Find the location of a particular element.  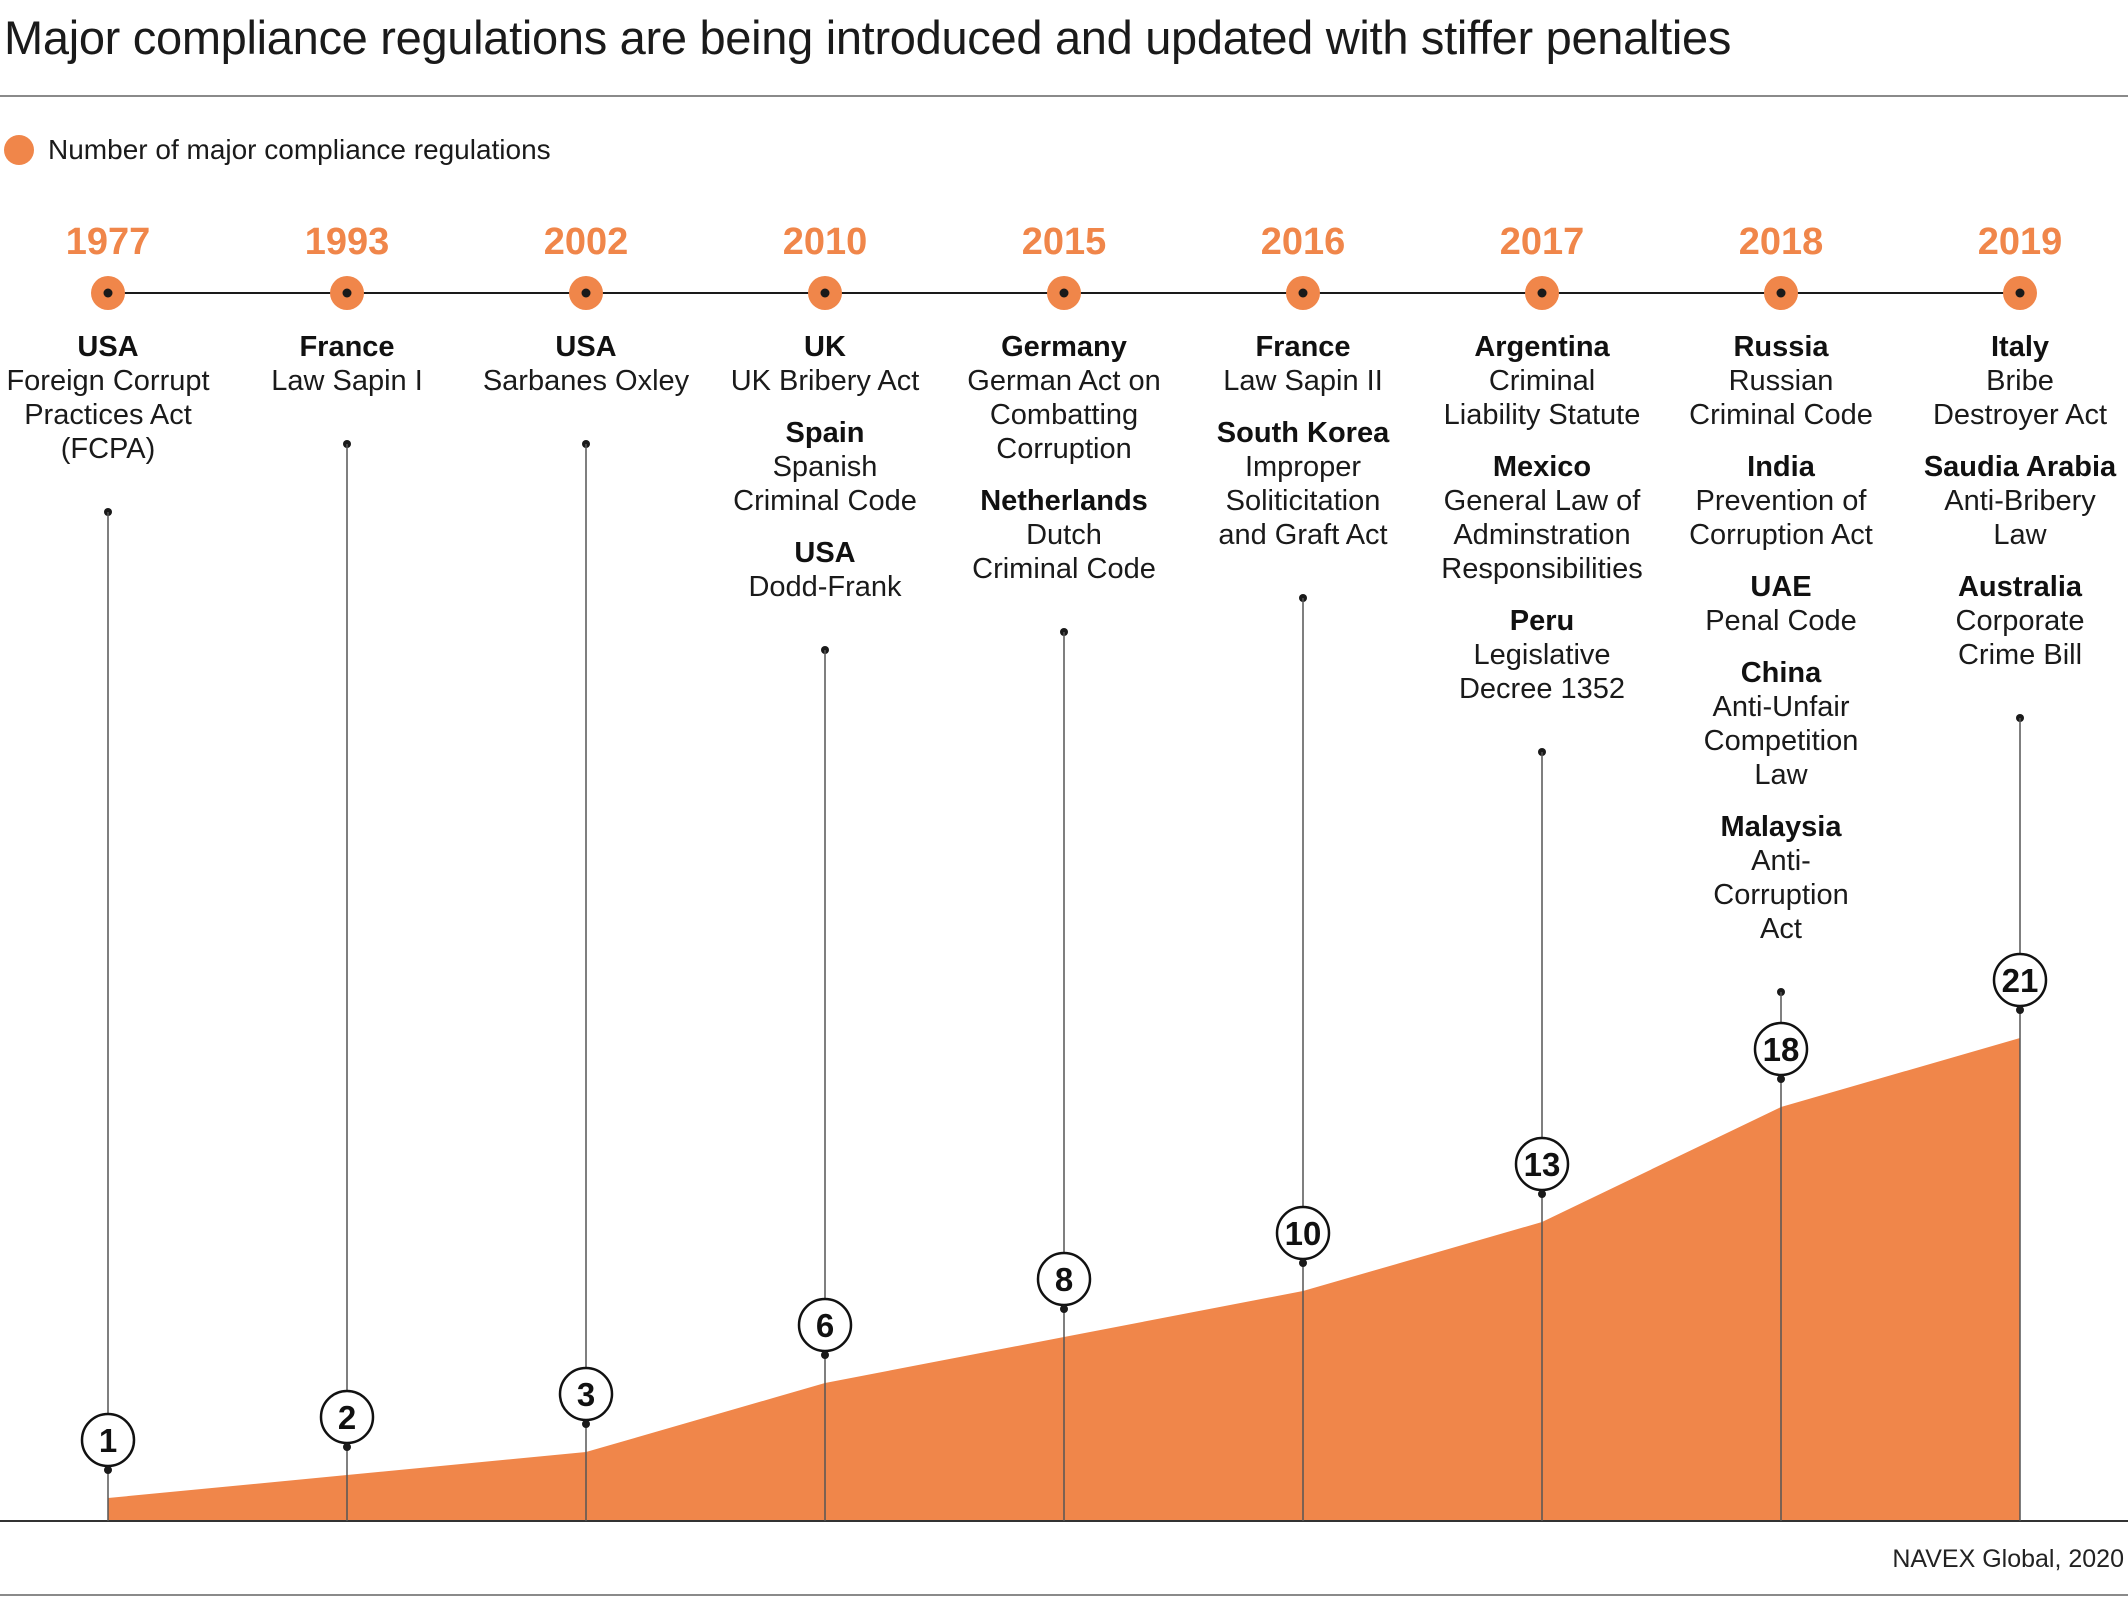

timeline-marker-dot-2018 is located at coordinates (1781, 293).